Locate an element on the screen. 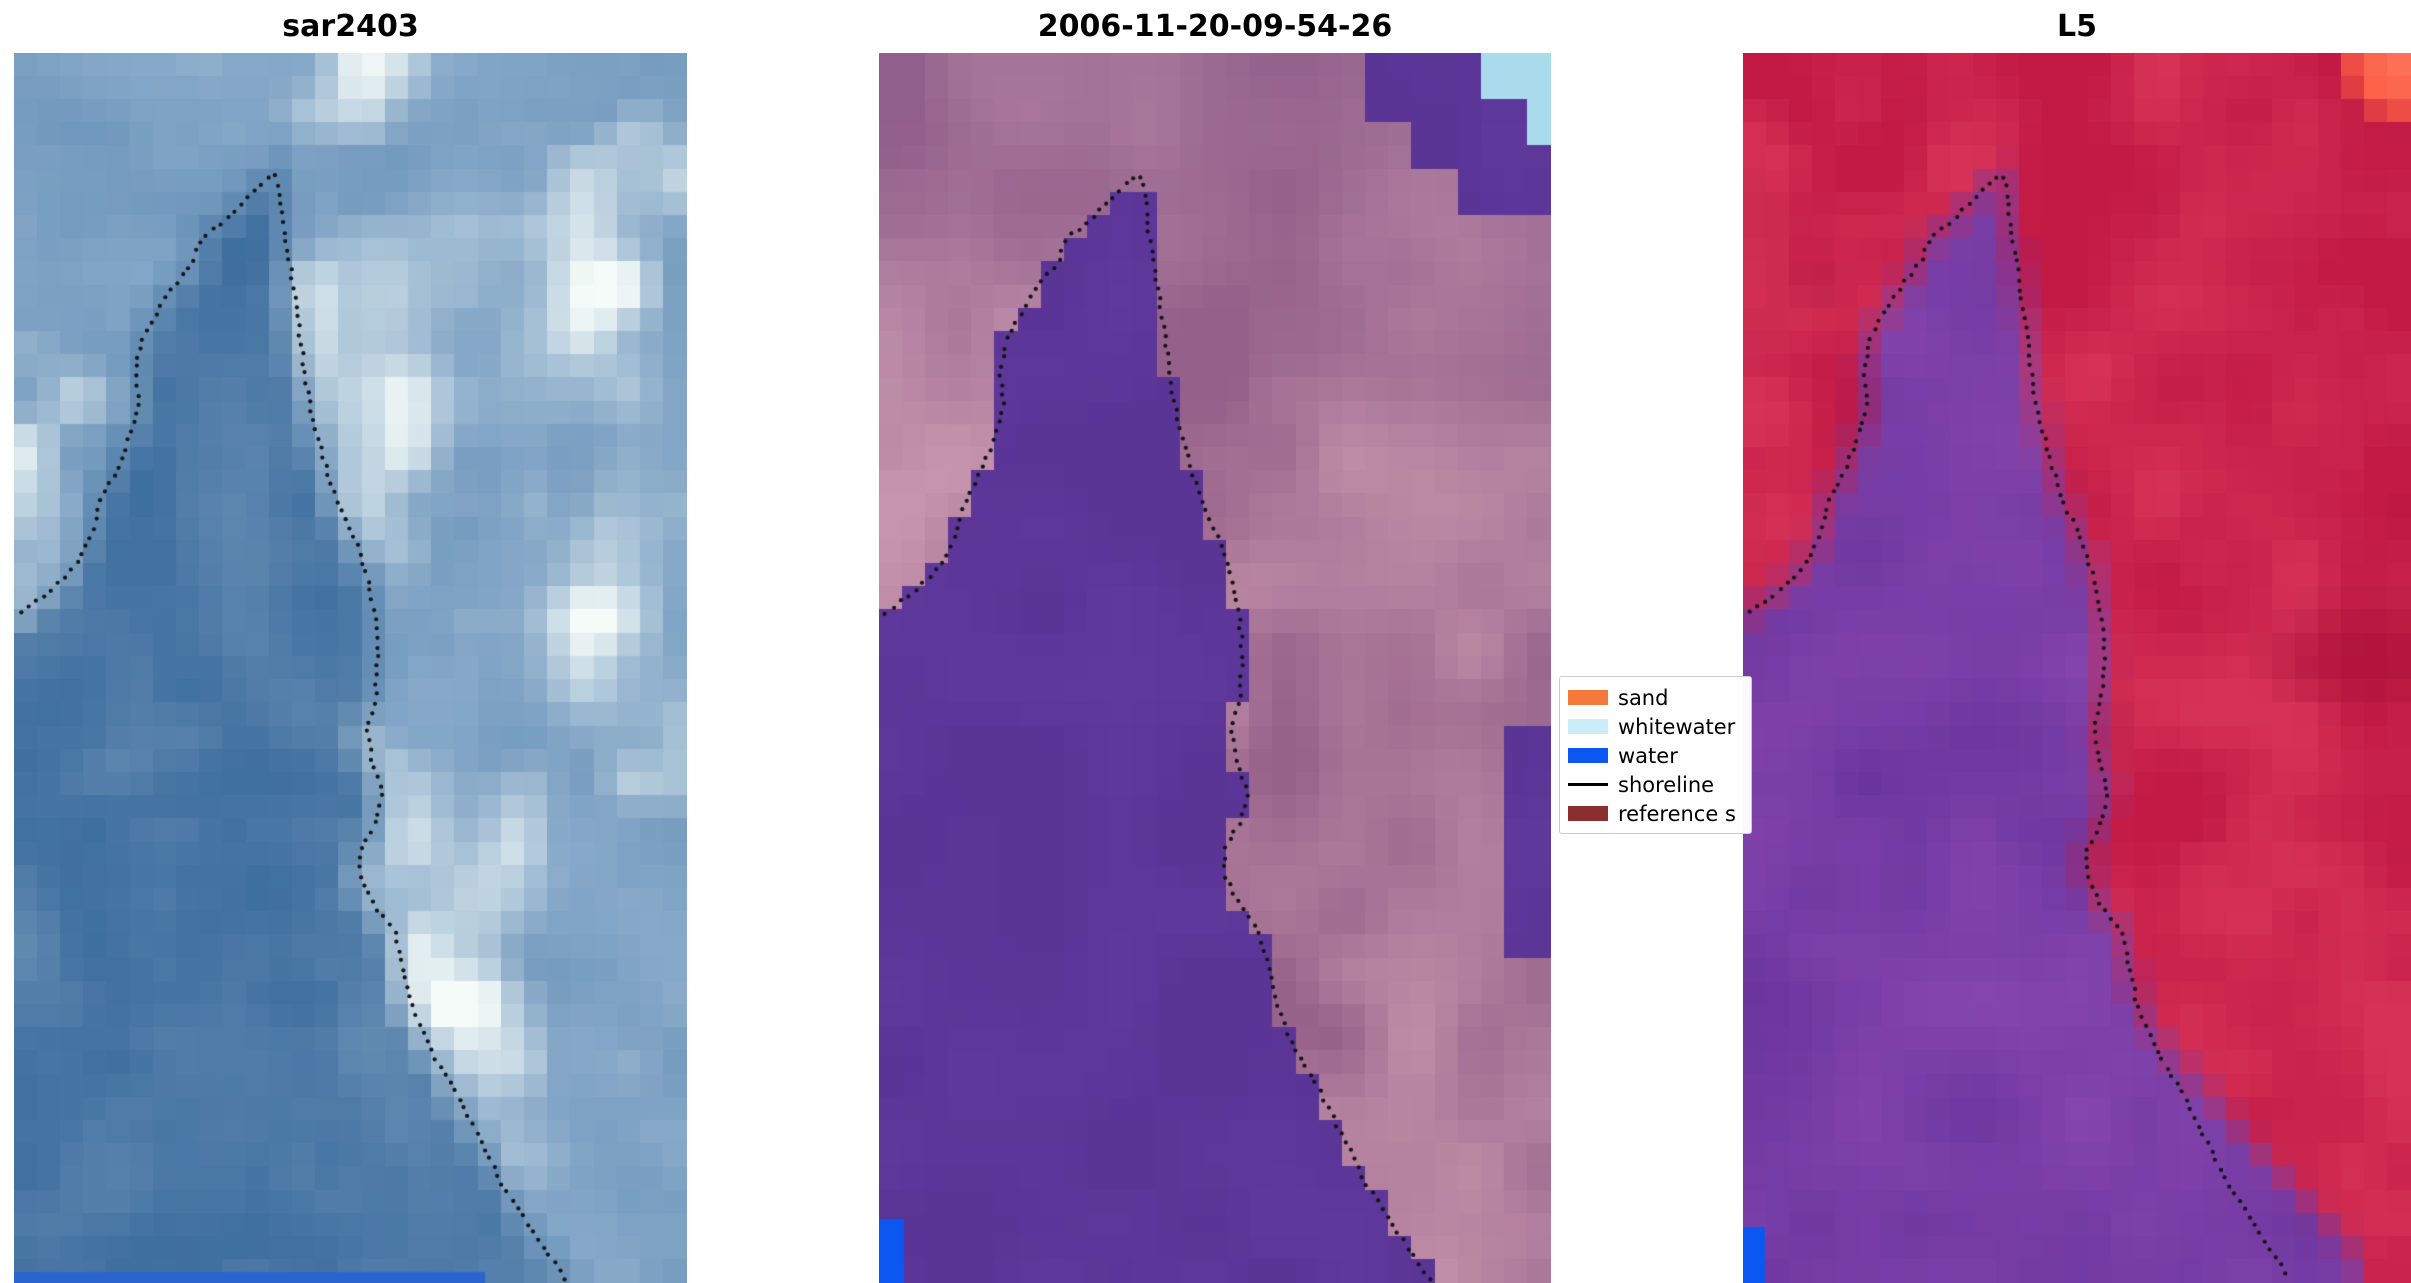 The width and height of the screenshot is (2411, 1283). shoreline-line-swatch is located at coordinates (1588, 784).